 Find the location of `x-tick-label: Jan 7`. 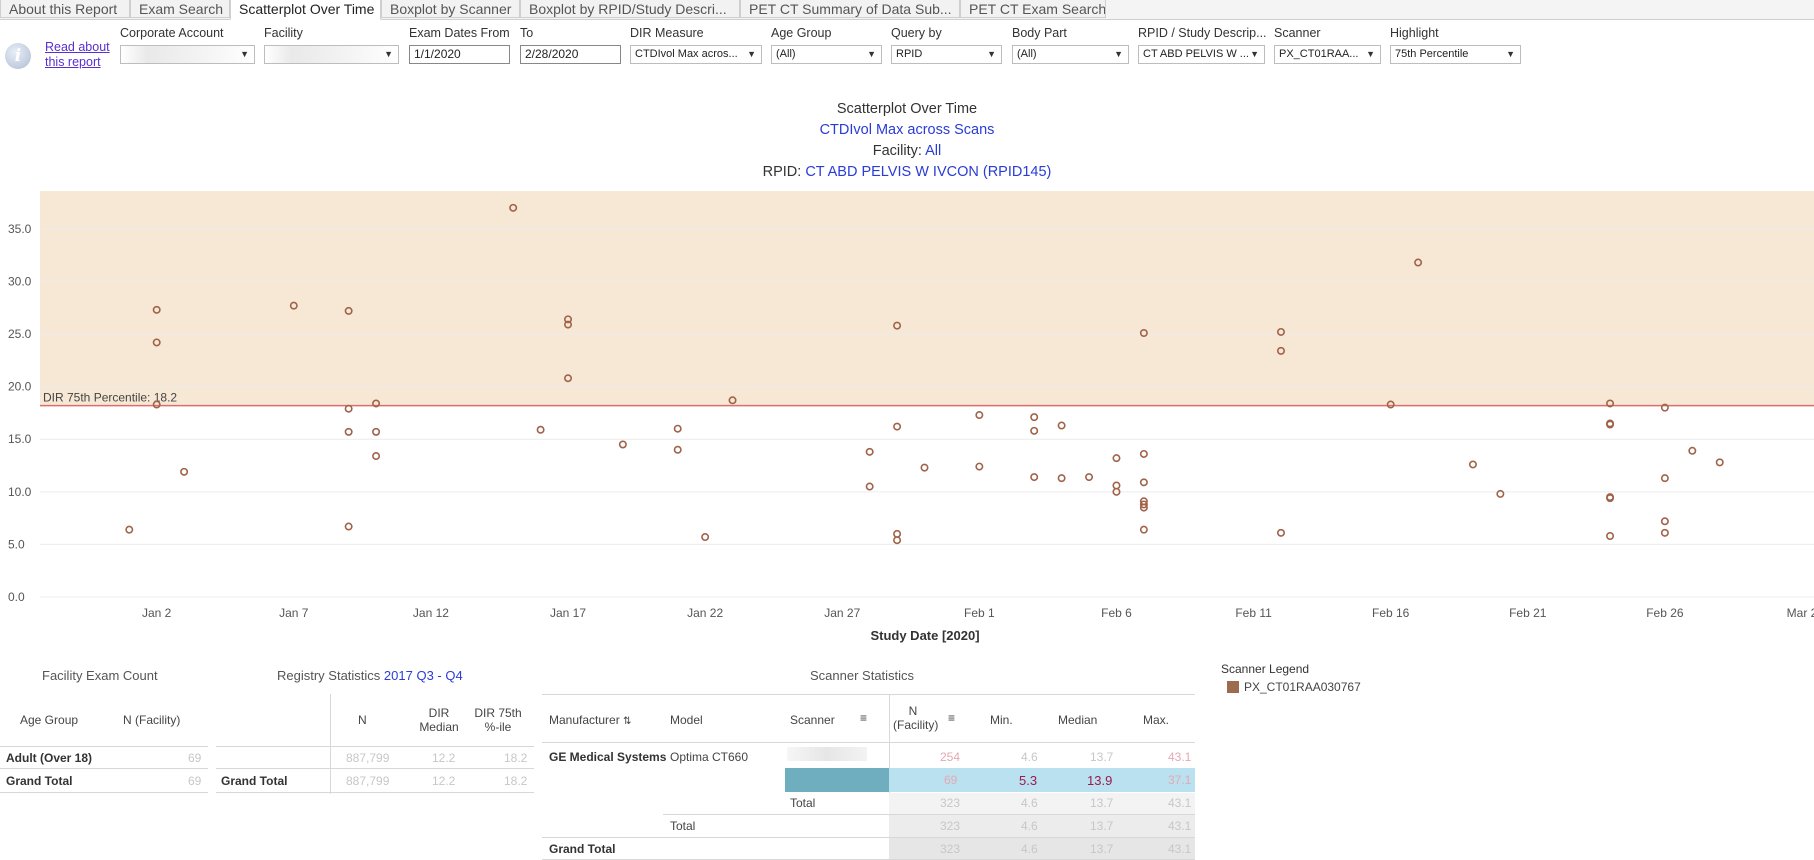

x-tick-label: Jan 7 is located at coordinates (294, 613).